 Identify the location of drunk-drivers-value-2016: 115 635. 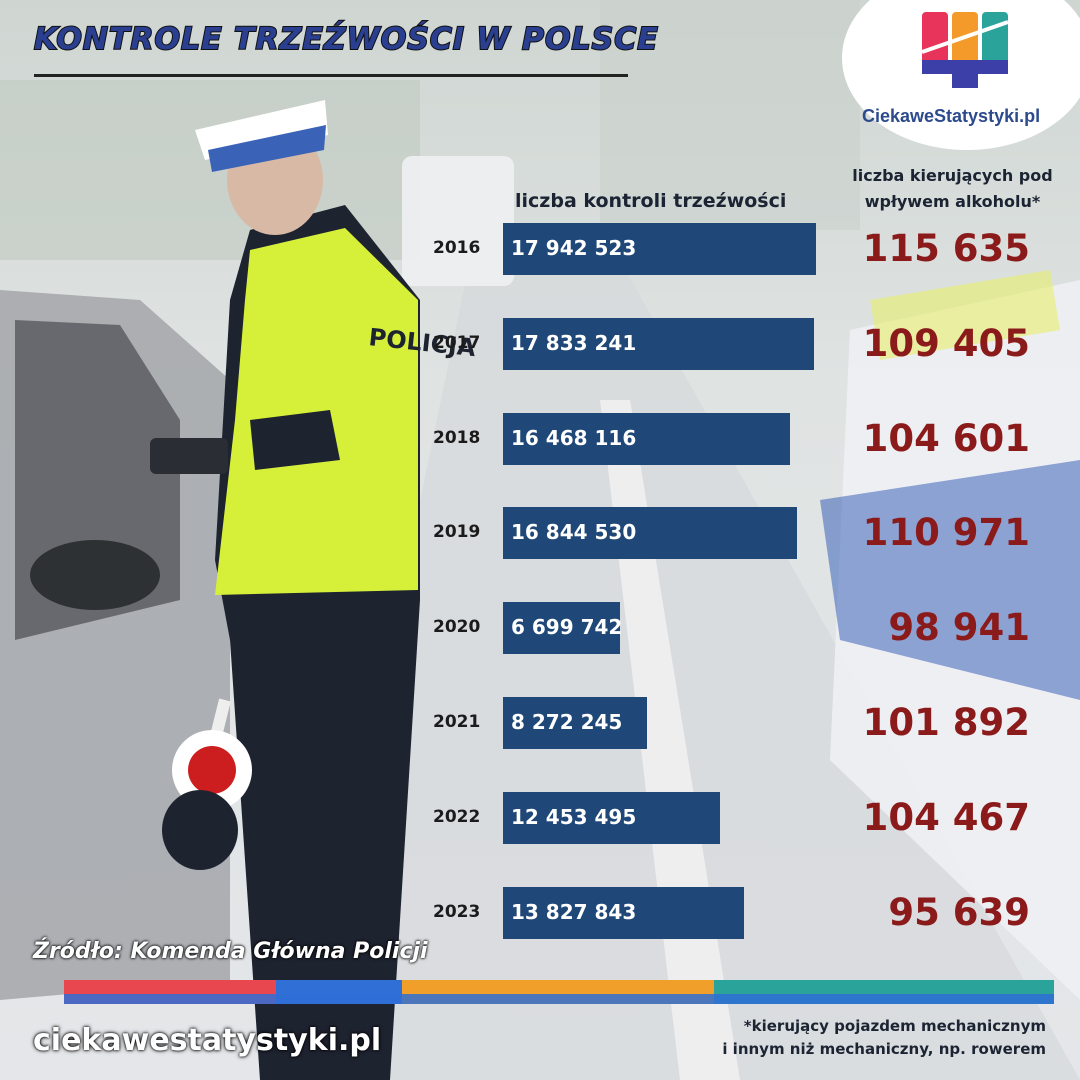
(946, 248).